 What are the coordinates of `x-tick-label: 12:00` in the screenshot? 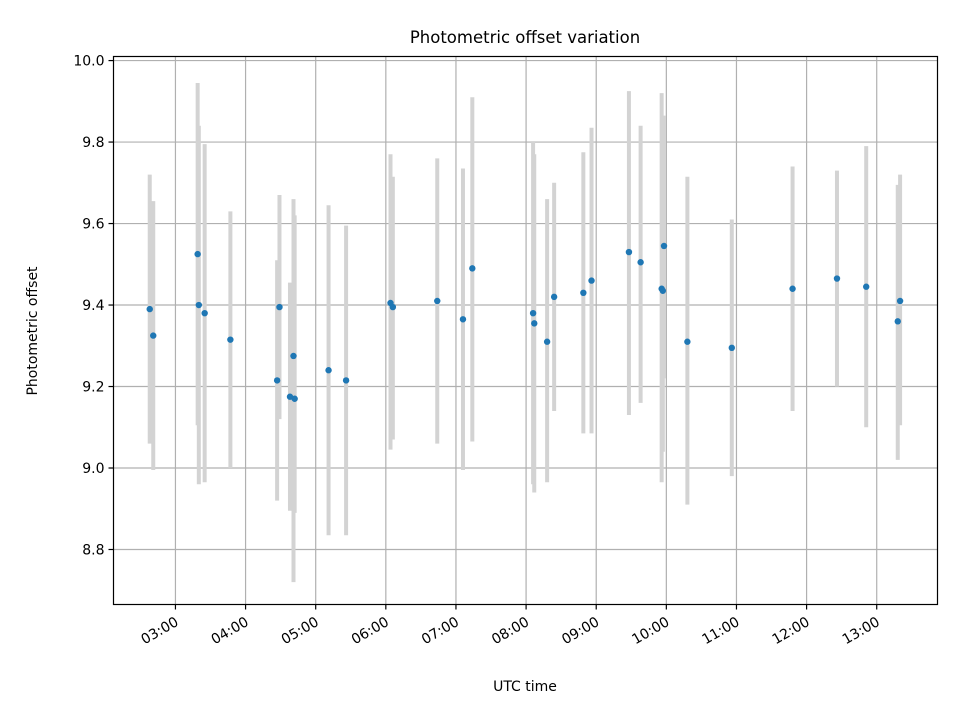 It's located at (791, 631).